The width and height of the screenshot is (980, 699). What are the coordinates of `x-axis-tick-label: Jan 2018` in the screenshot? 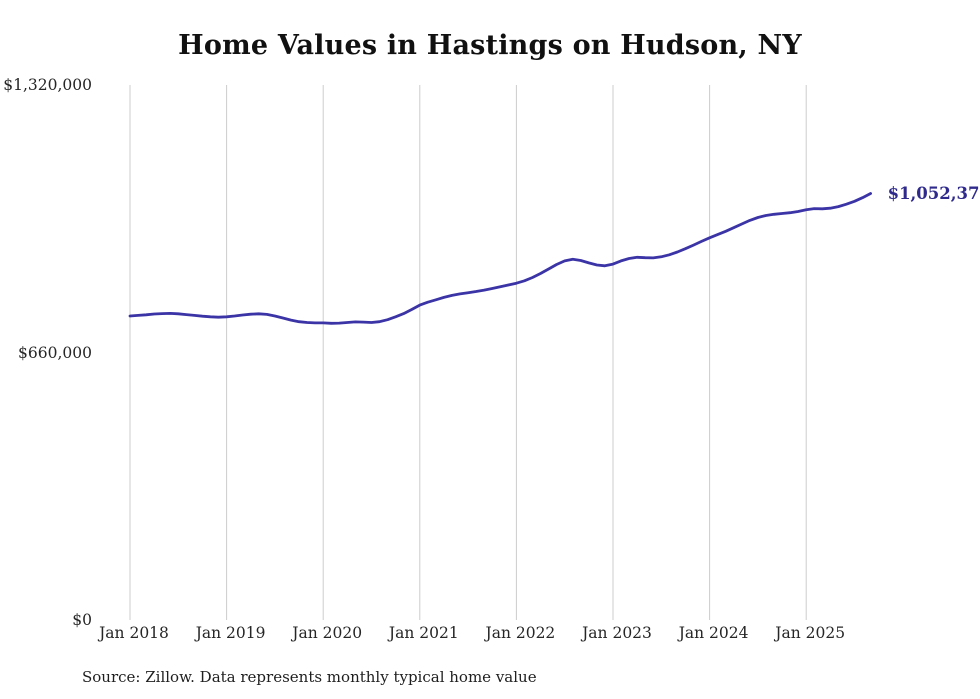 It's located at (134, 633).